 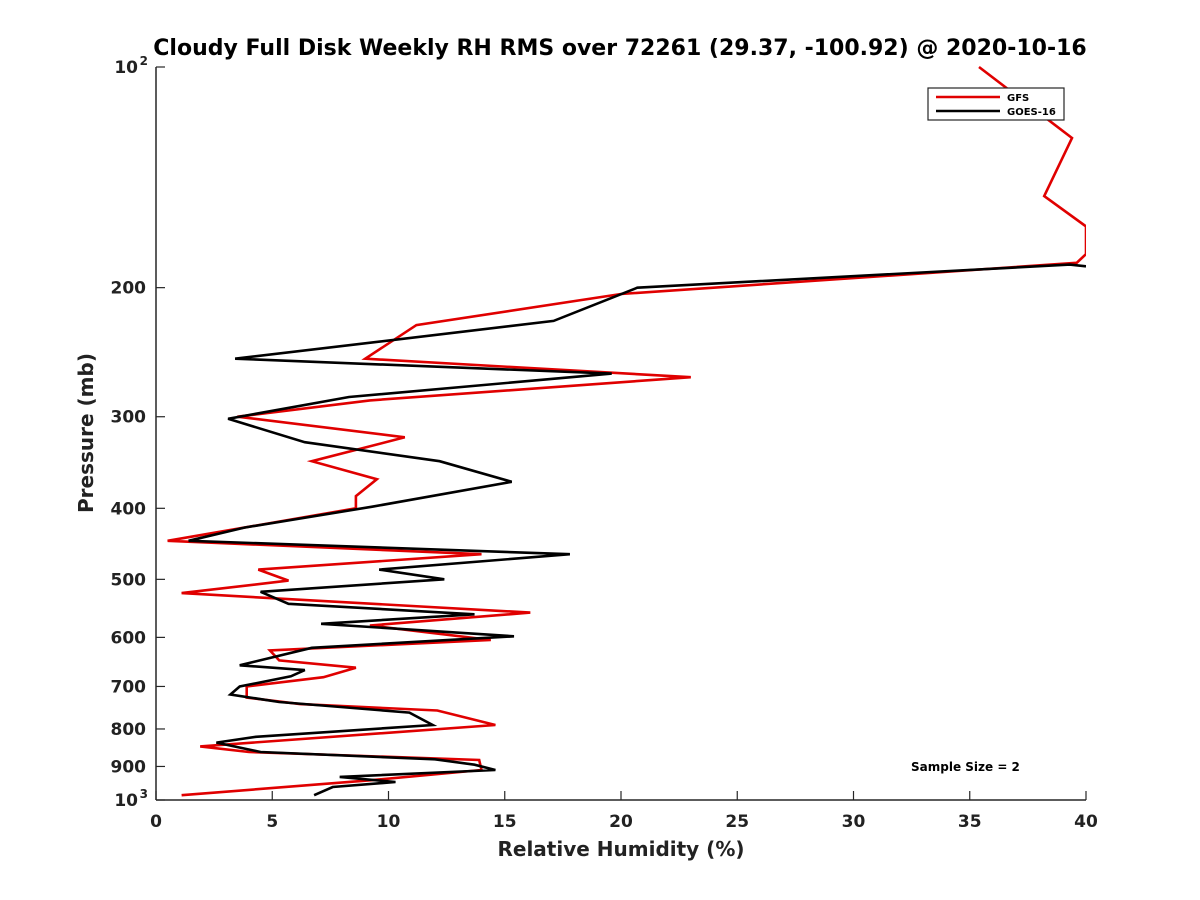 What do you see at coordinates (389, 822) in the screenshot?
I see `x-tick-label: 10` at bounding box center [389, 822].